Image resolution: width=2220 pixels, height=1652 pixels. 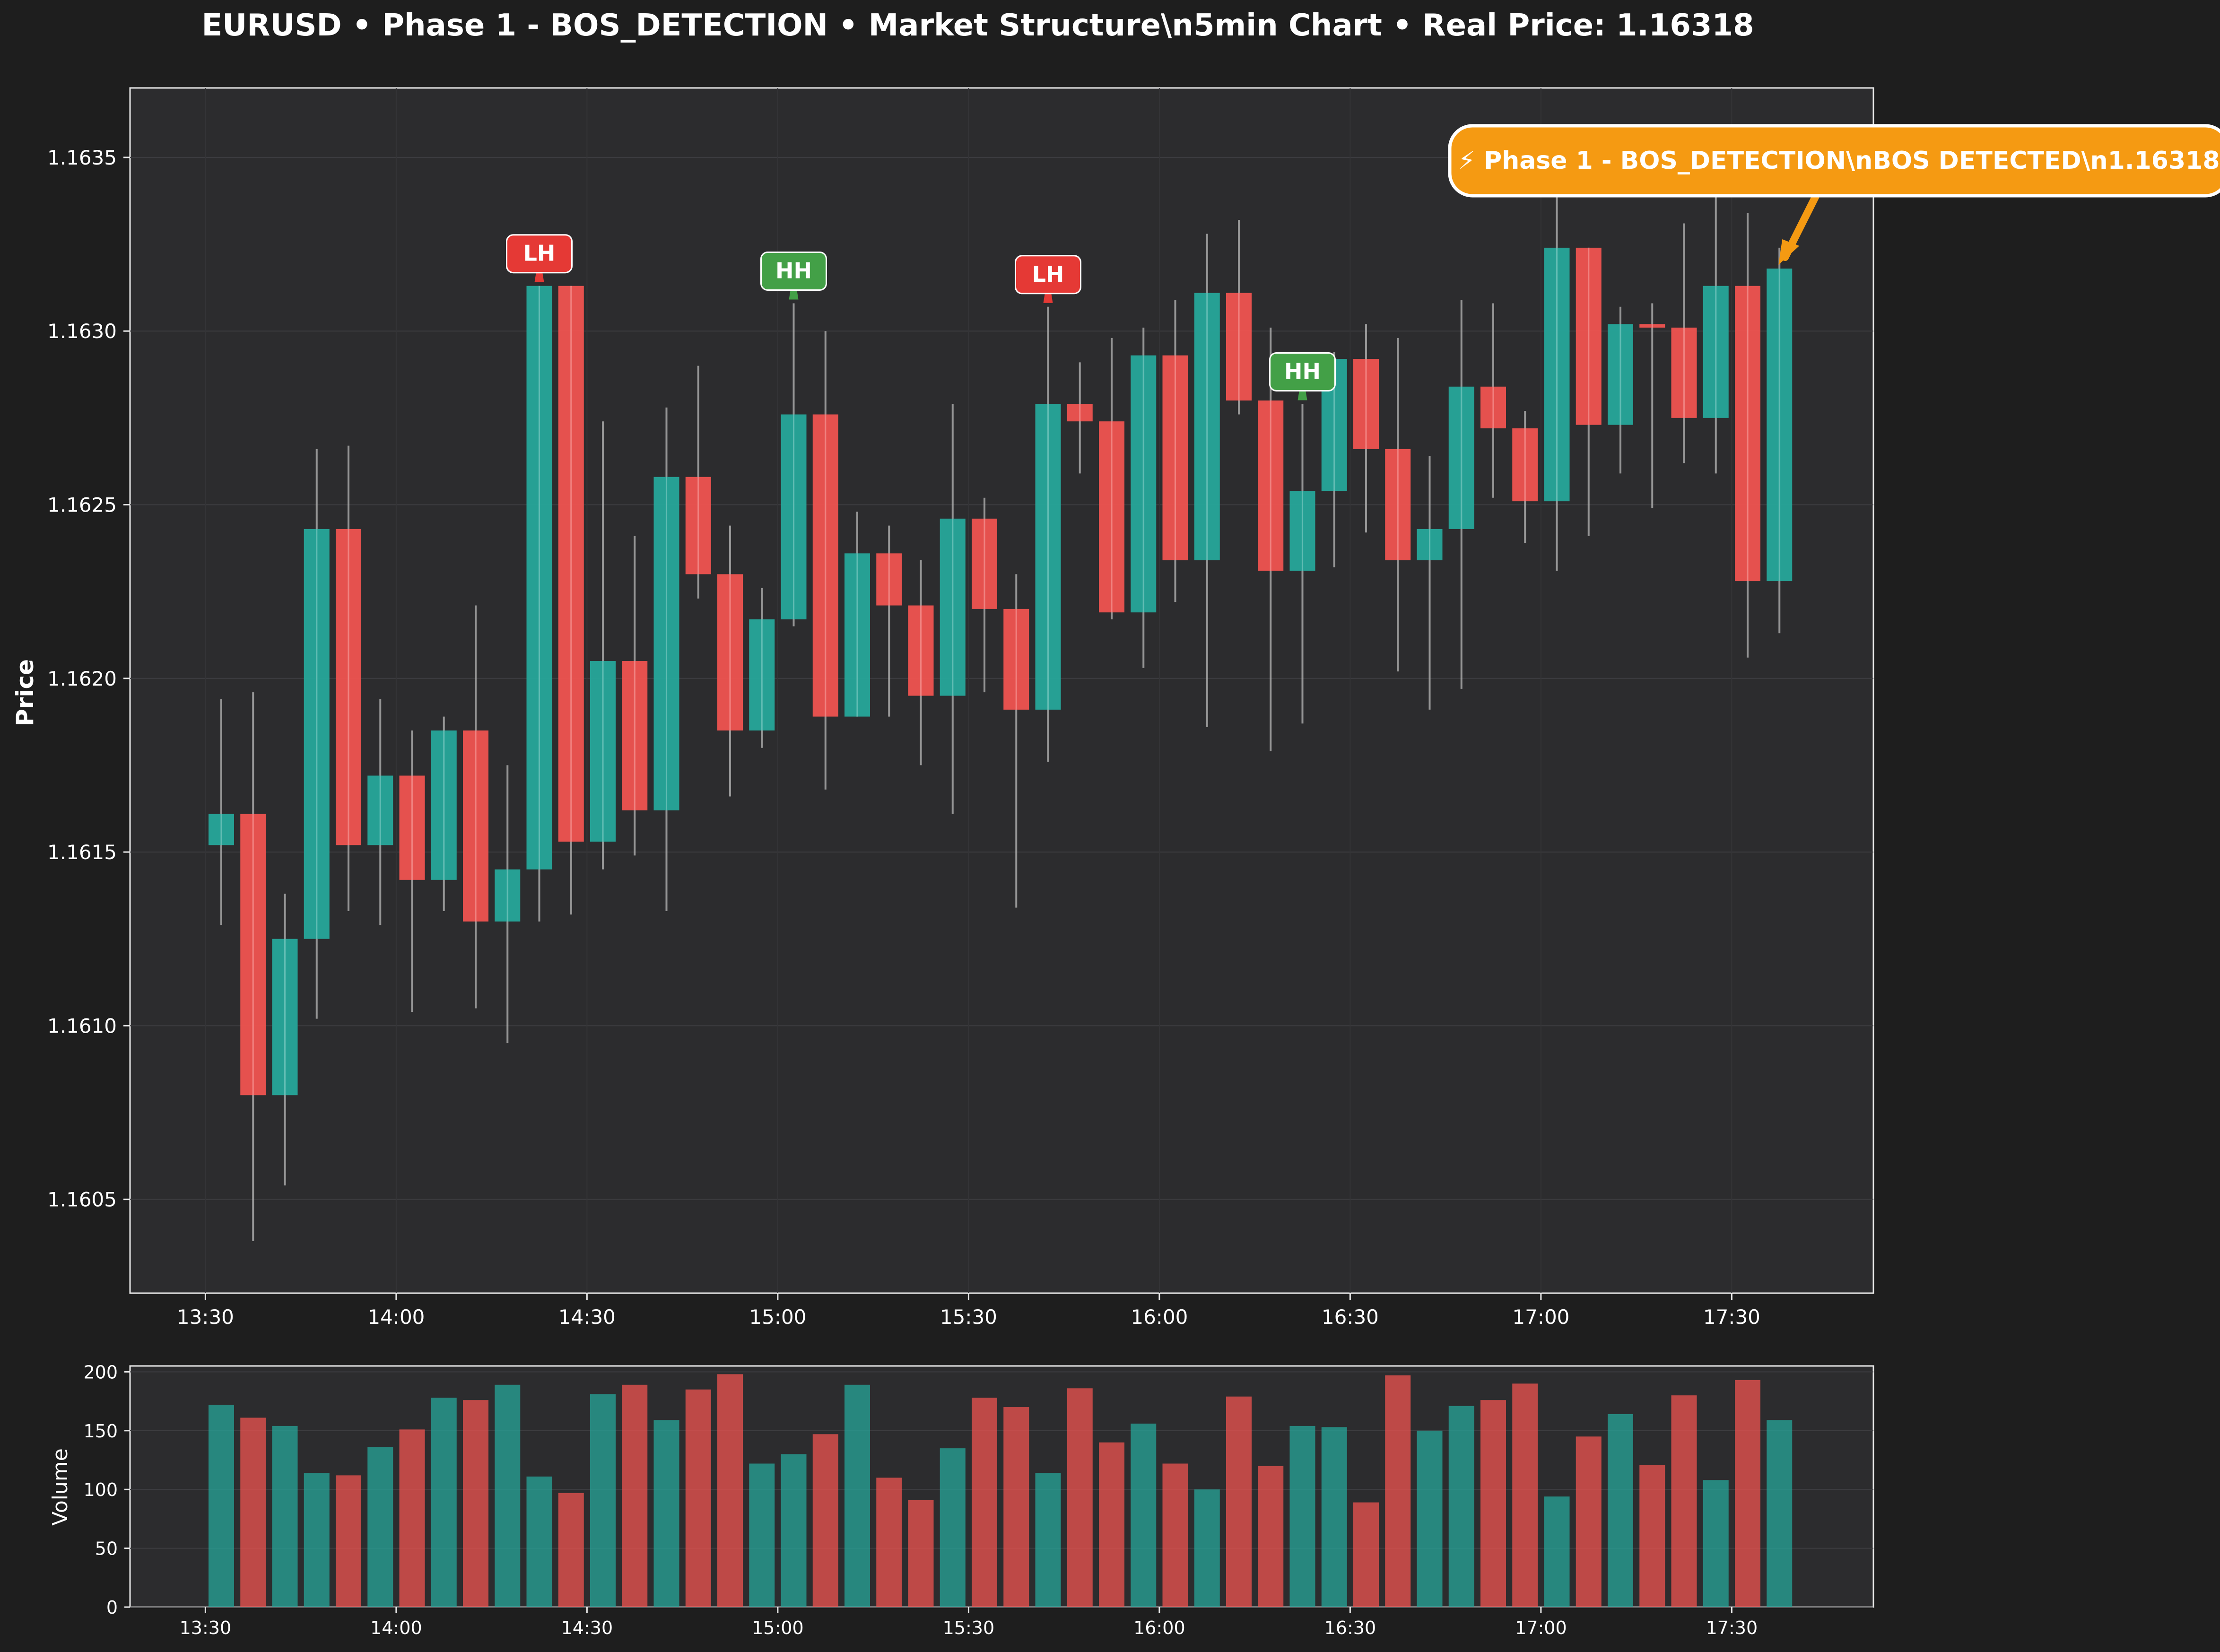 What do you see at coordinates (587, 1317) in the screenshot?
I see `price-x-tick-label: 14:30` at bounding box center [587, 1317].